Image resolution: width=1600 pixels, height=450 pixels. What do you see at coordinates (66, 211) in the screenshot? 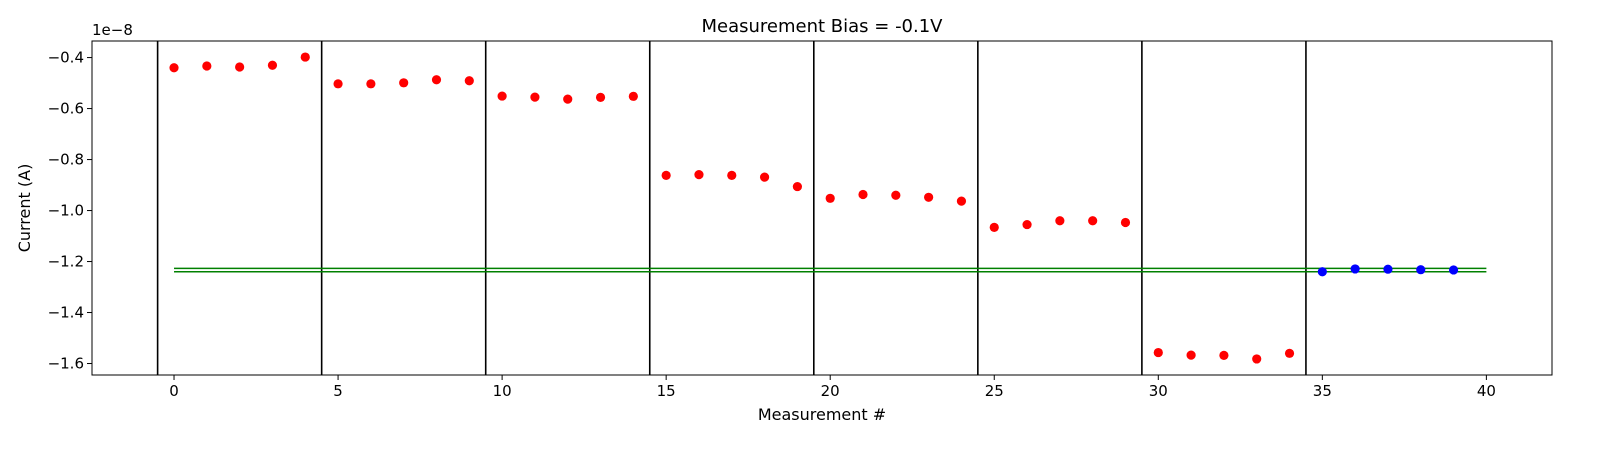
I see `y-tick-label: −1.0` at bounding box center [66, 211].